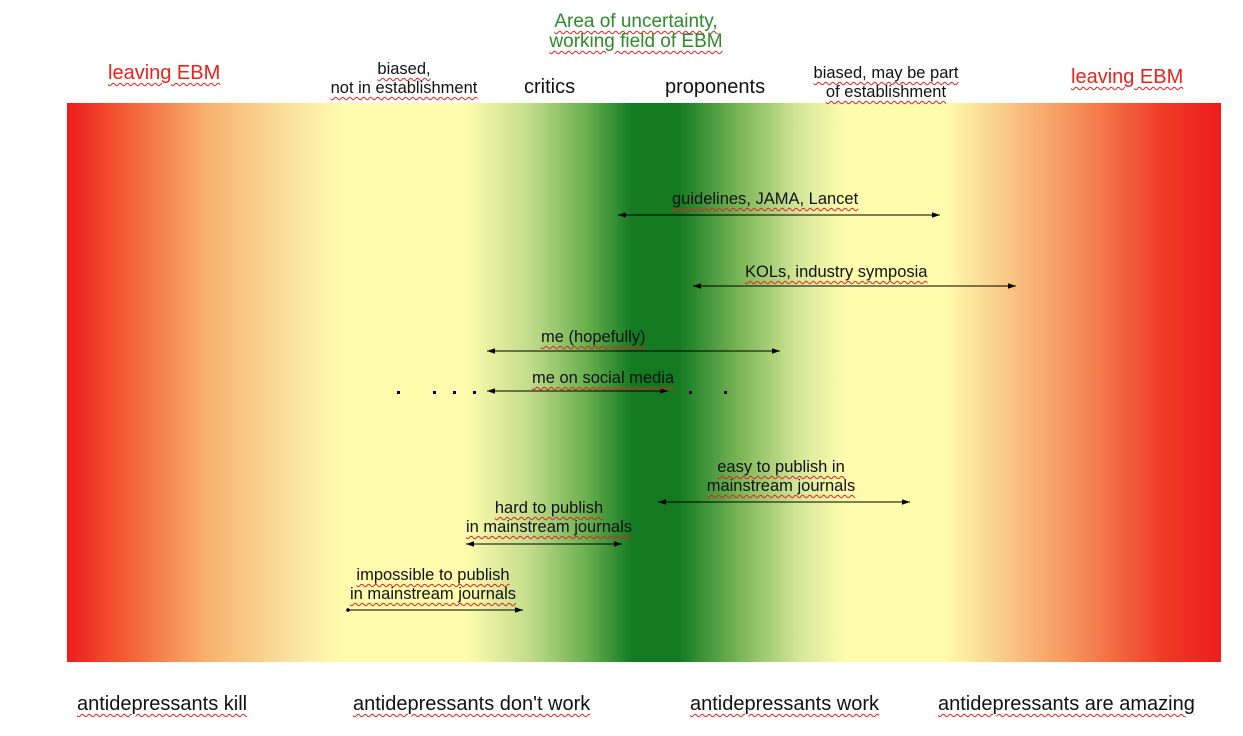 This screenshot has height=736, width=1243. What do you see at coordinates (715, 87) in the screenshot?
I see `proponents-label: proponents` at bounding box center [715, 87].